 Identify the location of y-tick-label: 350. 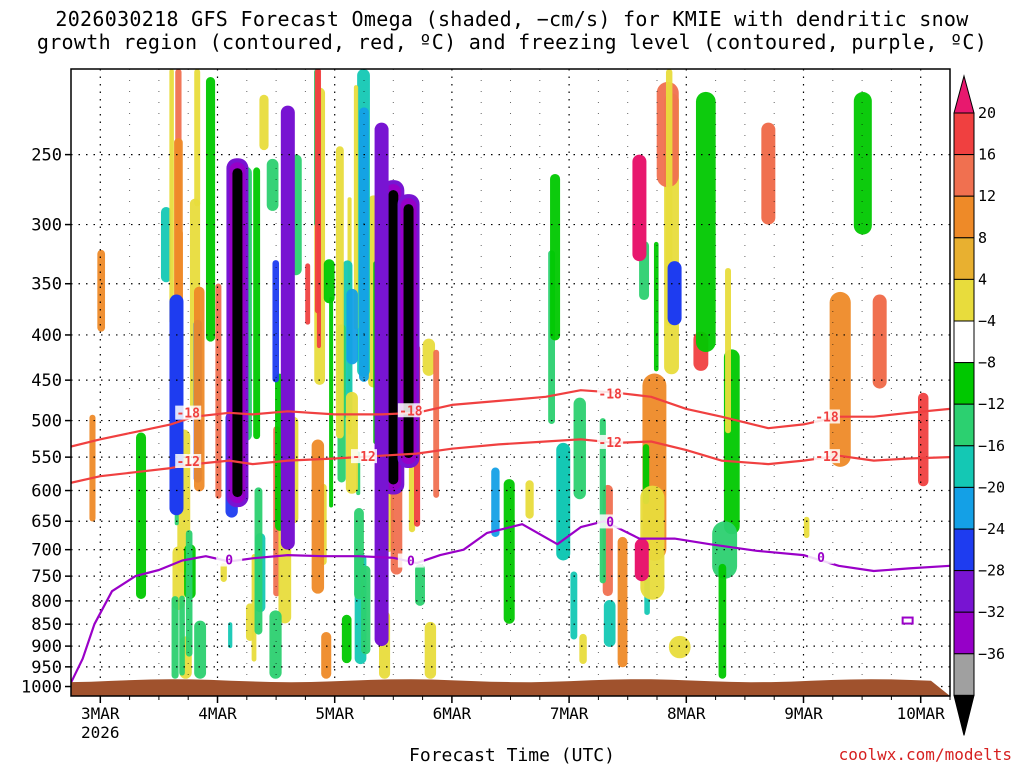
(46, 285).